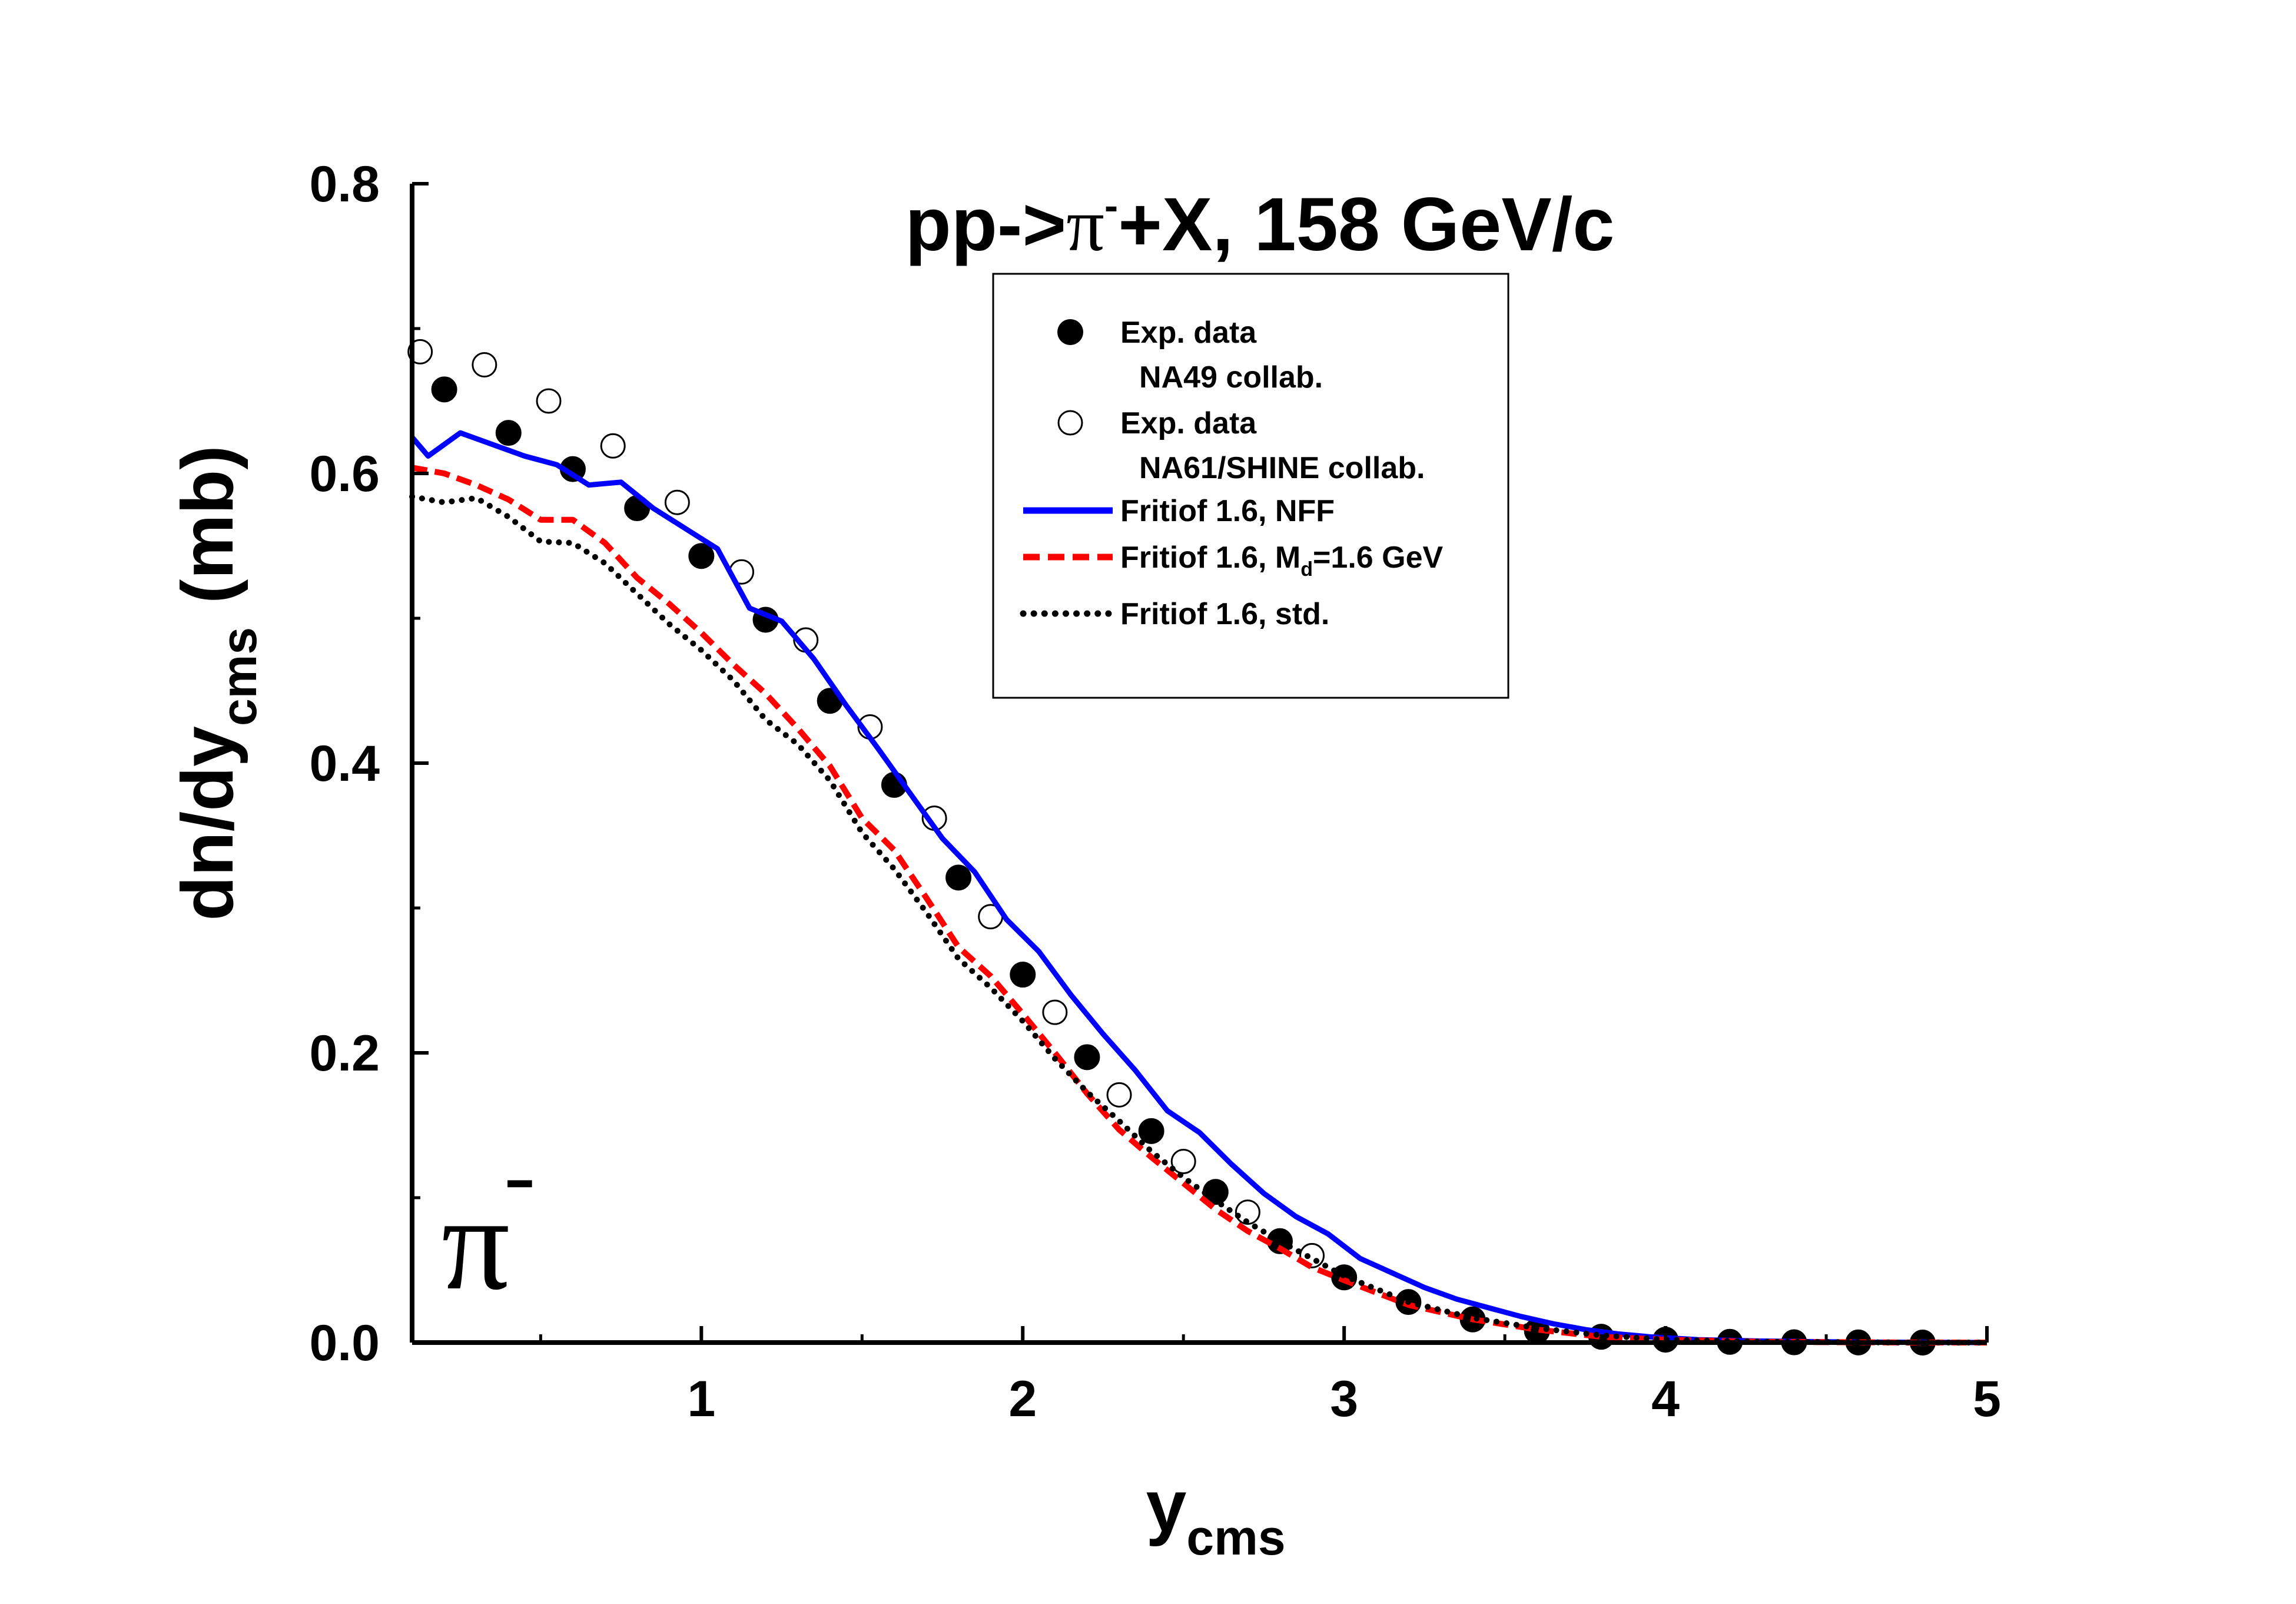 This screenshot has width=2296, height=1604. I want to click on y-axis-title-main: dn/dy, so click(207, 823).